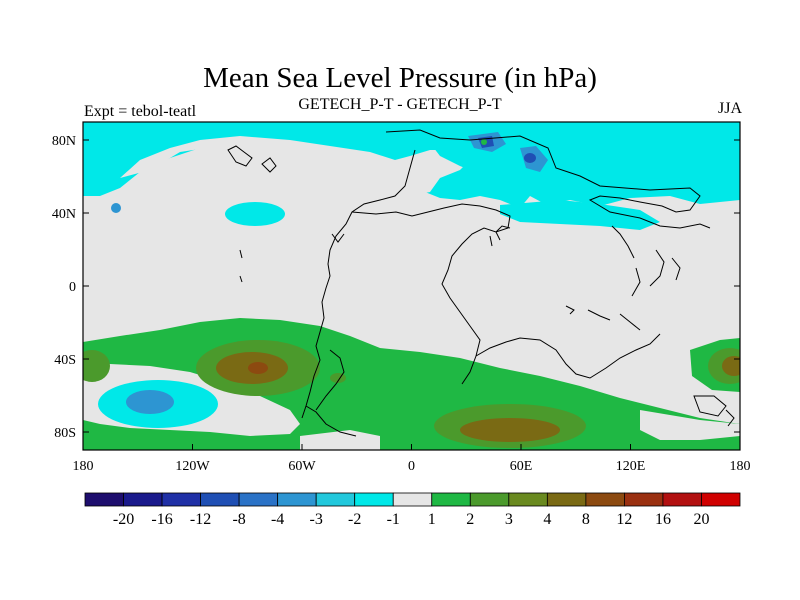  I want to click on x-tick-60e: 60E, so click(521, 466).